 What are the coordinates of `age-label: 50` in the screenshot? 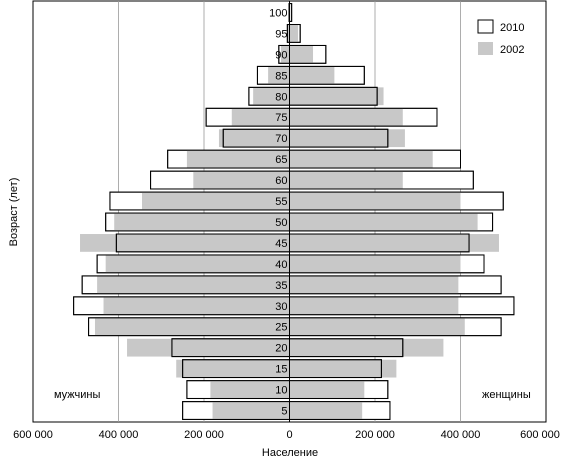 It's located at (281, 223).